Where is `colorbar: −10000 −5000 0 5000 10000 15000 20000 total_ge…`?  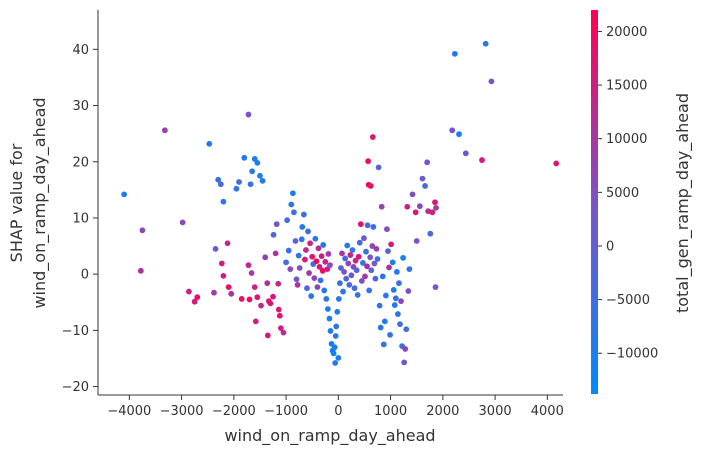 colorbar: −10000 −5000 0 5000 10000 15000 20000 total_ge… is located at coordinates (642, 202).